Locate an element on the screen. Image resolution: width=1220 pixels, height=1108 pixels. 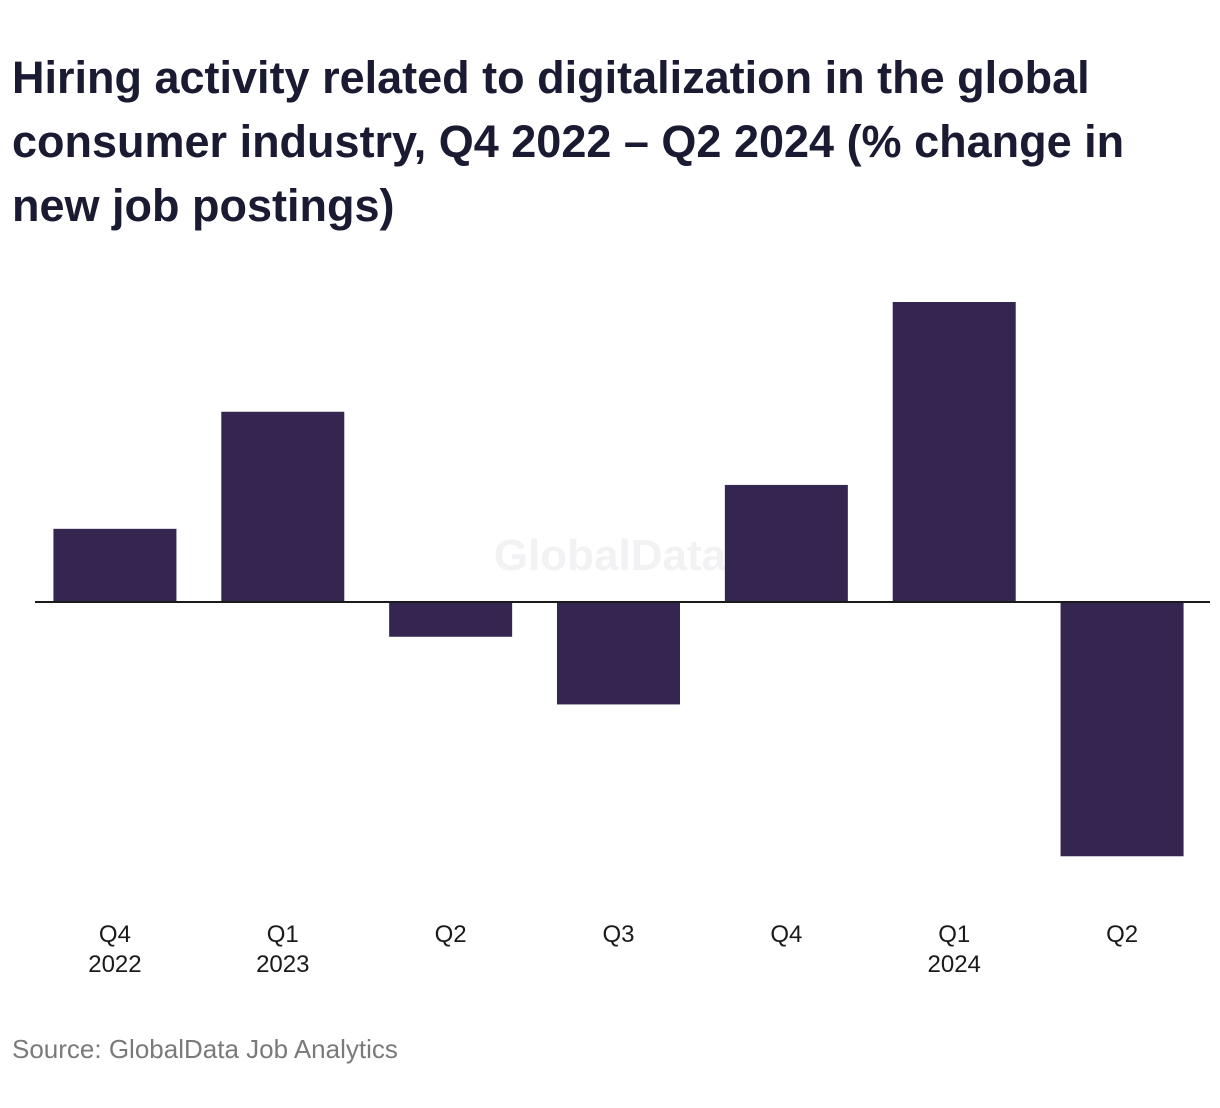
x-tick-quarter-4: Q4 is located at coordinates (786, 934).